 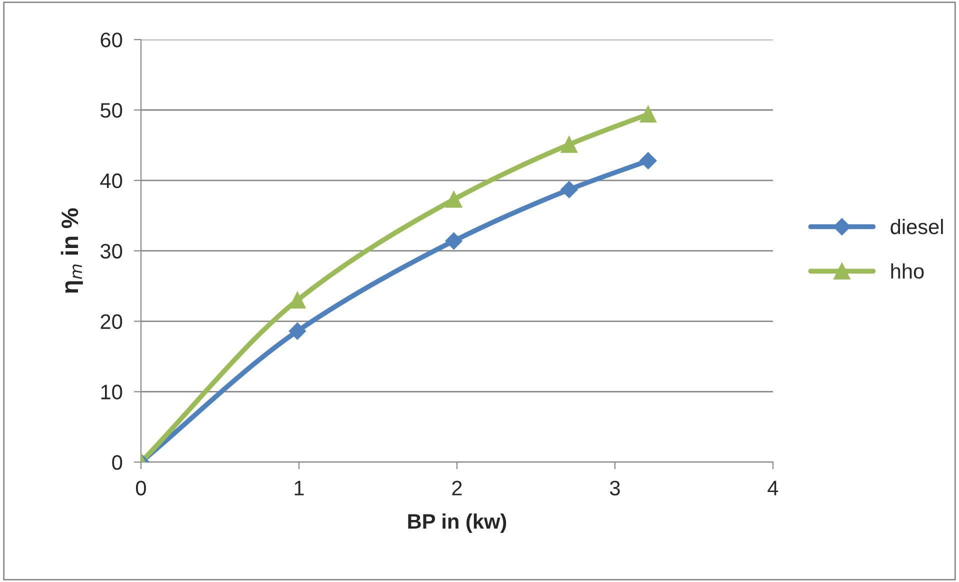 What do you see at coordinates (773, 488) in the screenshot?
I see `x-tick-label: 4` at bounding box center [773, 488].